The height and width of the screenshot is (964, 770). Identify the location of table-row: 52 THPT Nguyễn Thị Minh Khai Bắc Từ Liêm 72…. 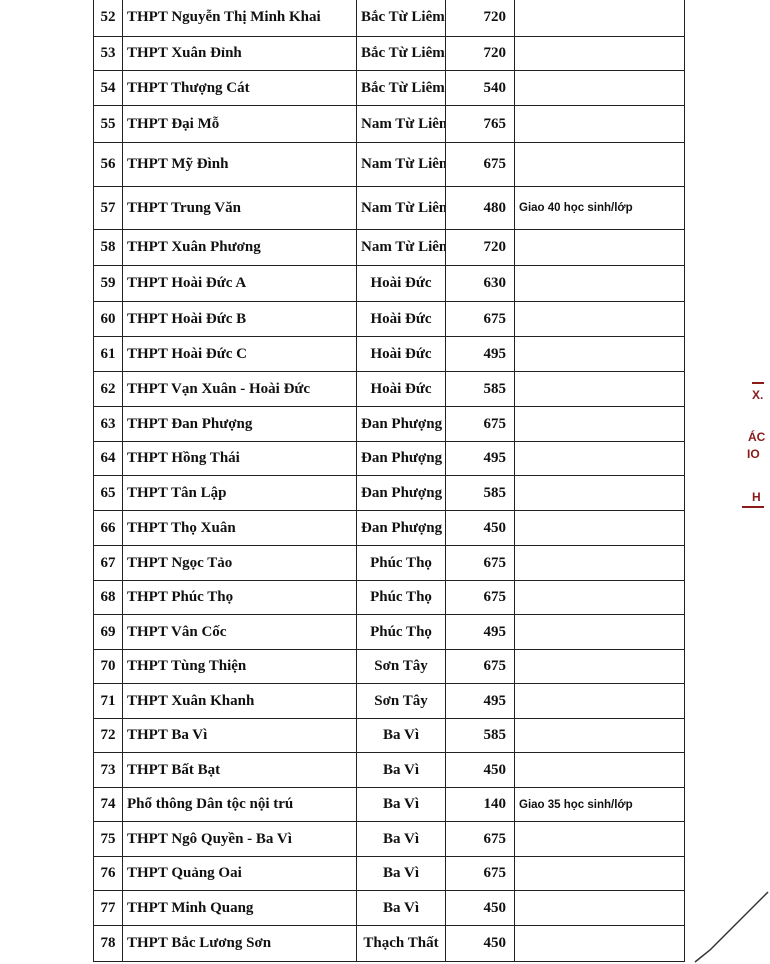
(389, 18).